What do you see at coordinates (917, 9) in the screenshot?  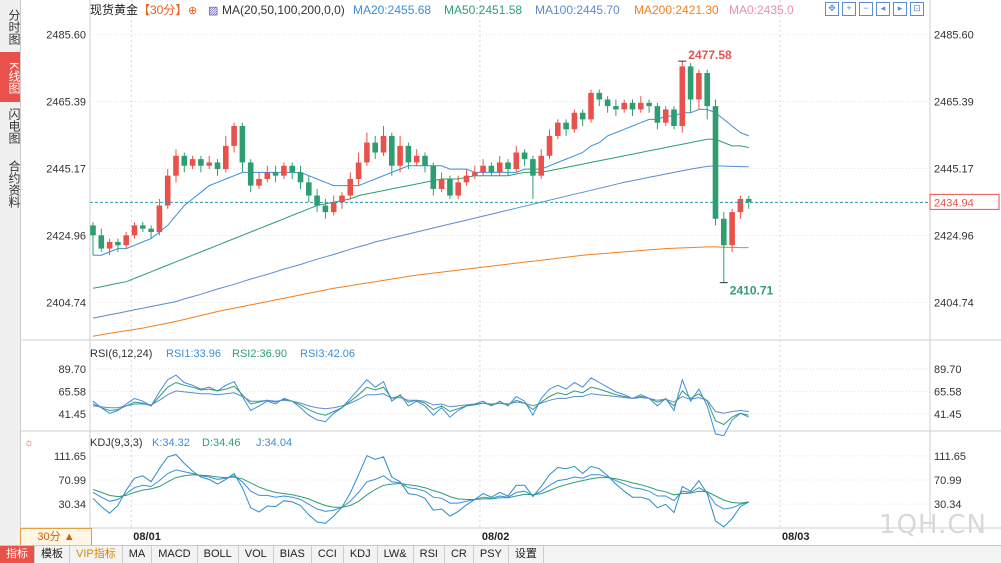 I see `reset-icon: ⊡` at bounding box center [917, 9].